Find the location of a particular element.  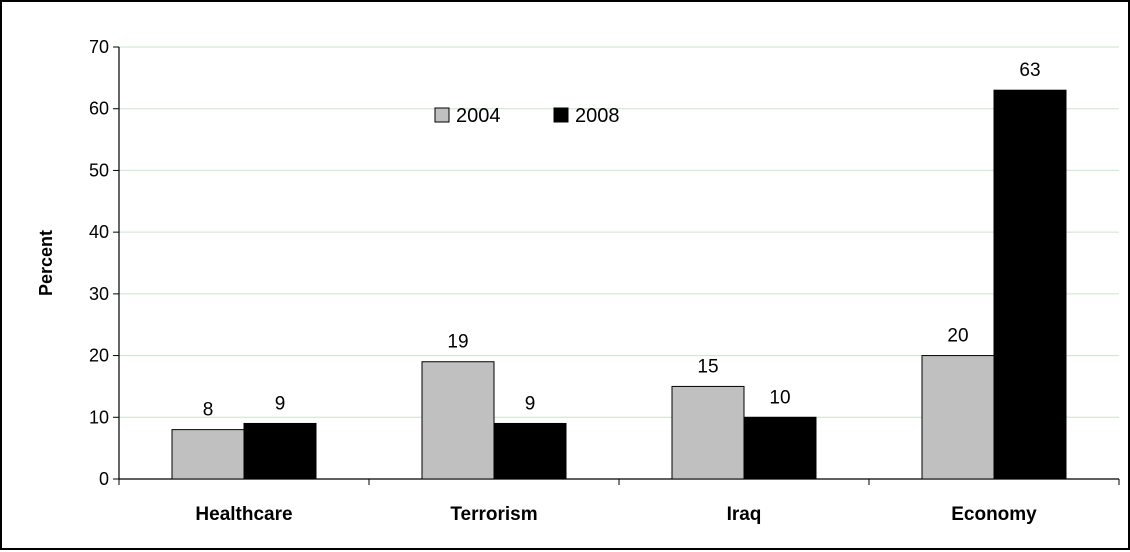

legend: 2004 2008 is located at coordinates (527, 116).